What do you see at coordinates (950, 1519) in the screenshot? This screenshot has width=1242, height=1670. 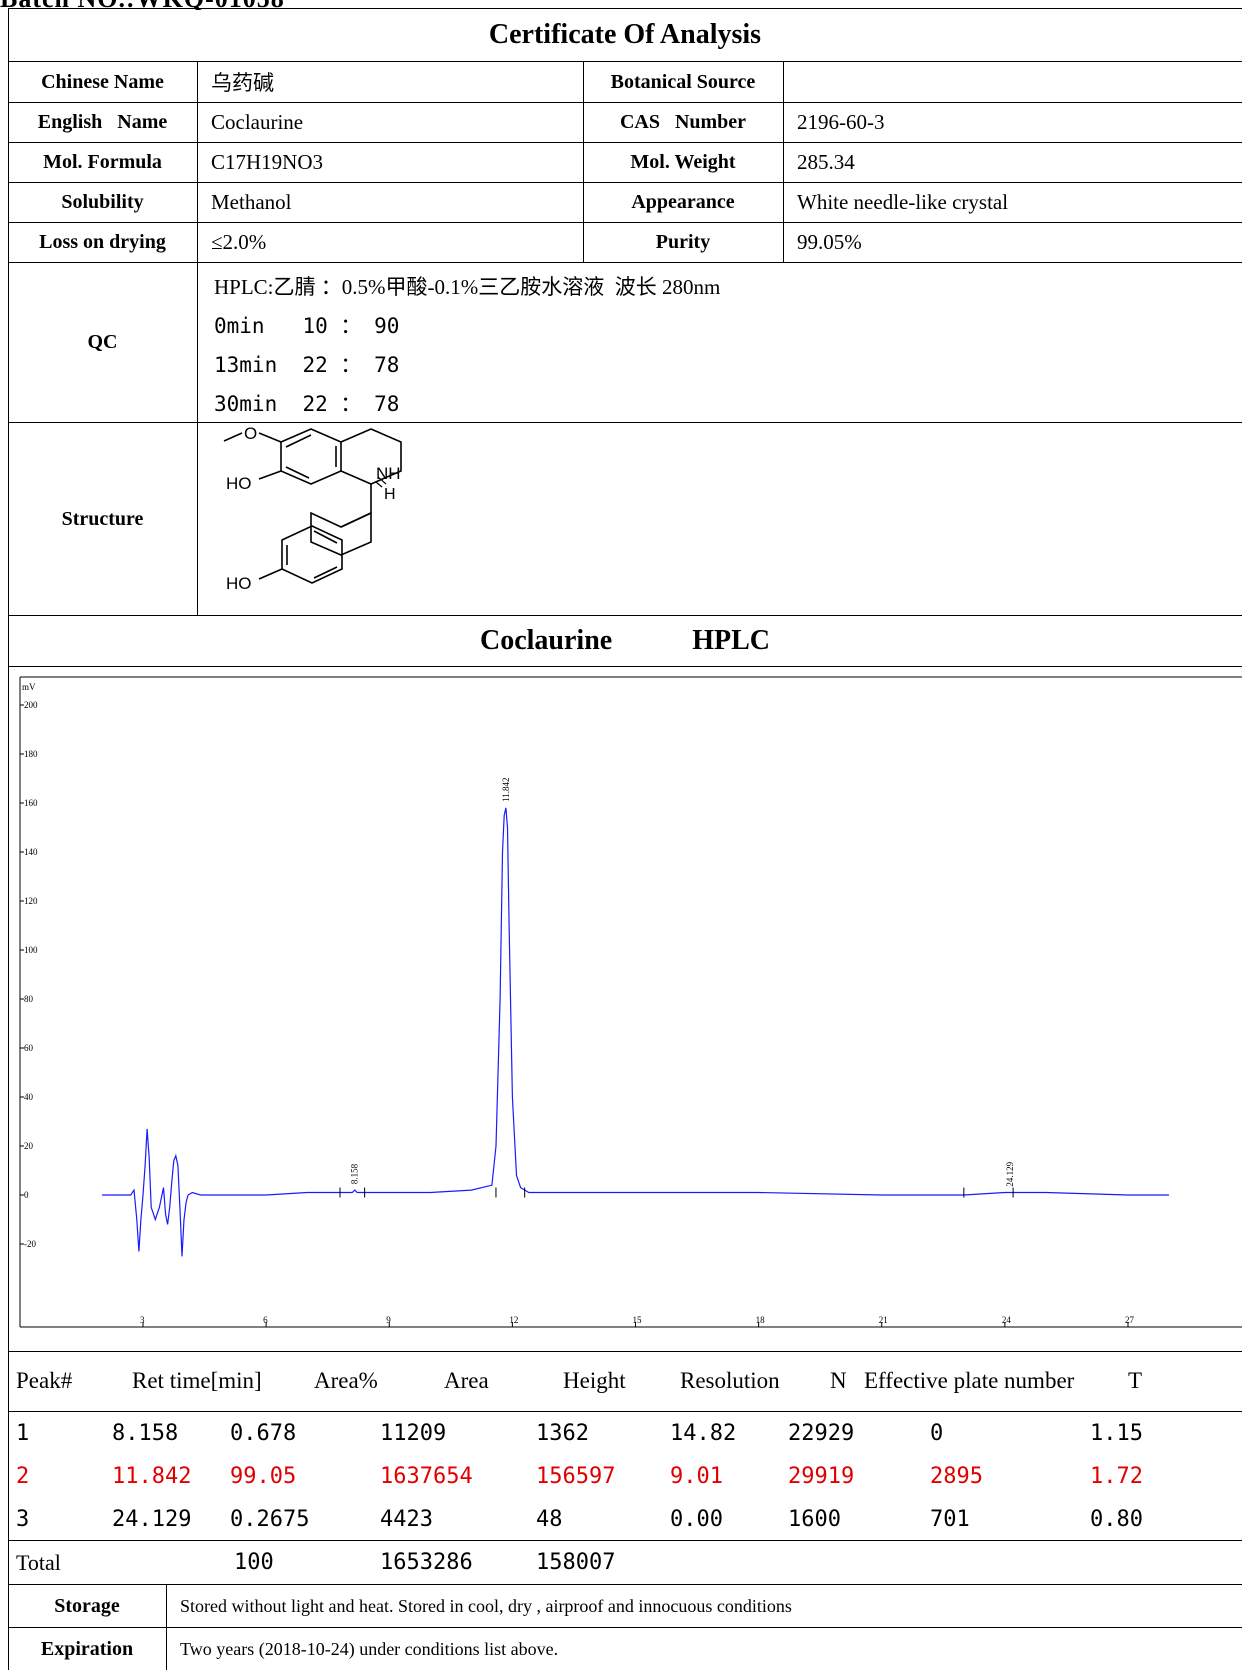 I see `peak-cell: 701` at bounding box center [950, 1519].